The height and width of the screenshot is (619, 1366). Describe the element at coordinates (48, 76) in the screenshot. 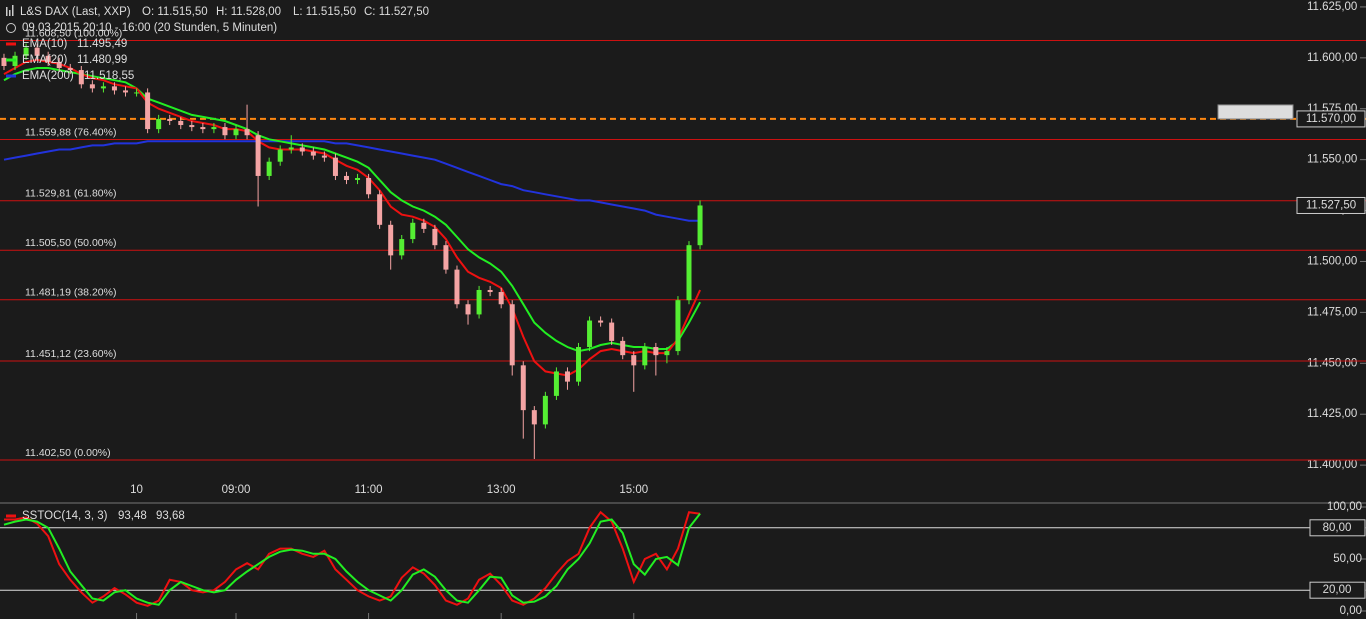

I see `legend-name: EMA(200)` at that location.